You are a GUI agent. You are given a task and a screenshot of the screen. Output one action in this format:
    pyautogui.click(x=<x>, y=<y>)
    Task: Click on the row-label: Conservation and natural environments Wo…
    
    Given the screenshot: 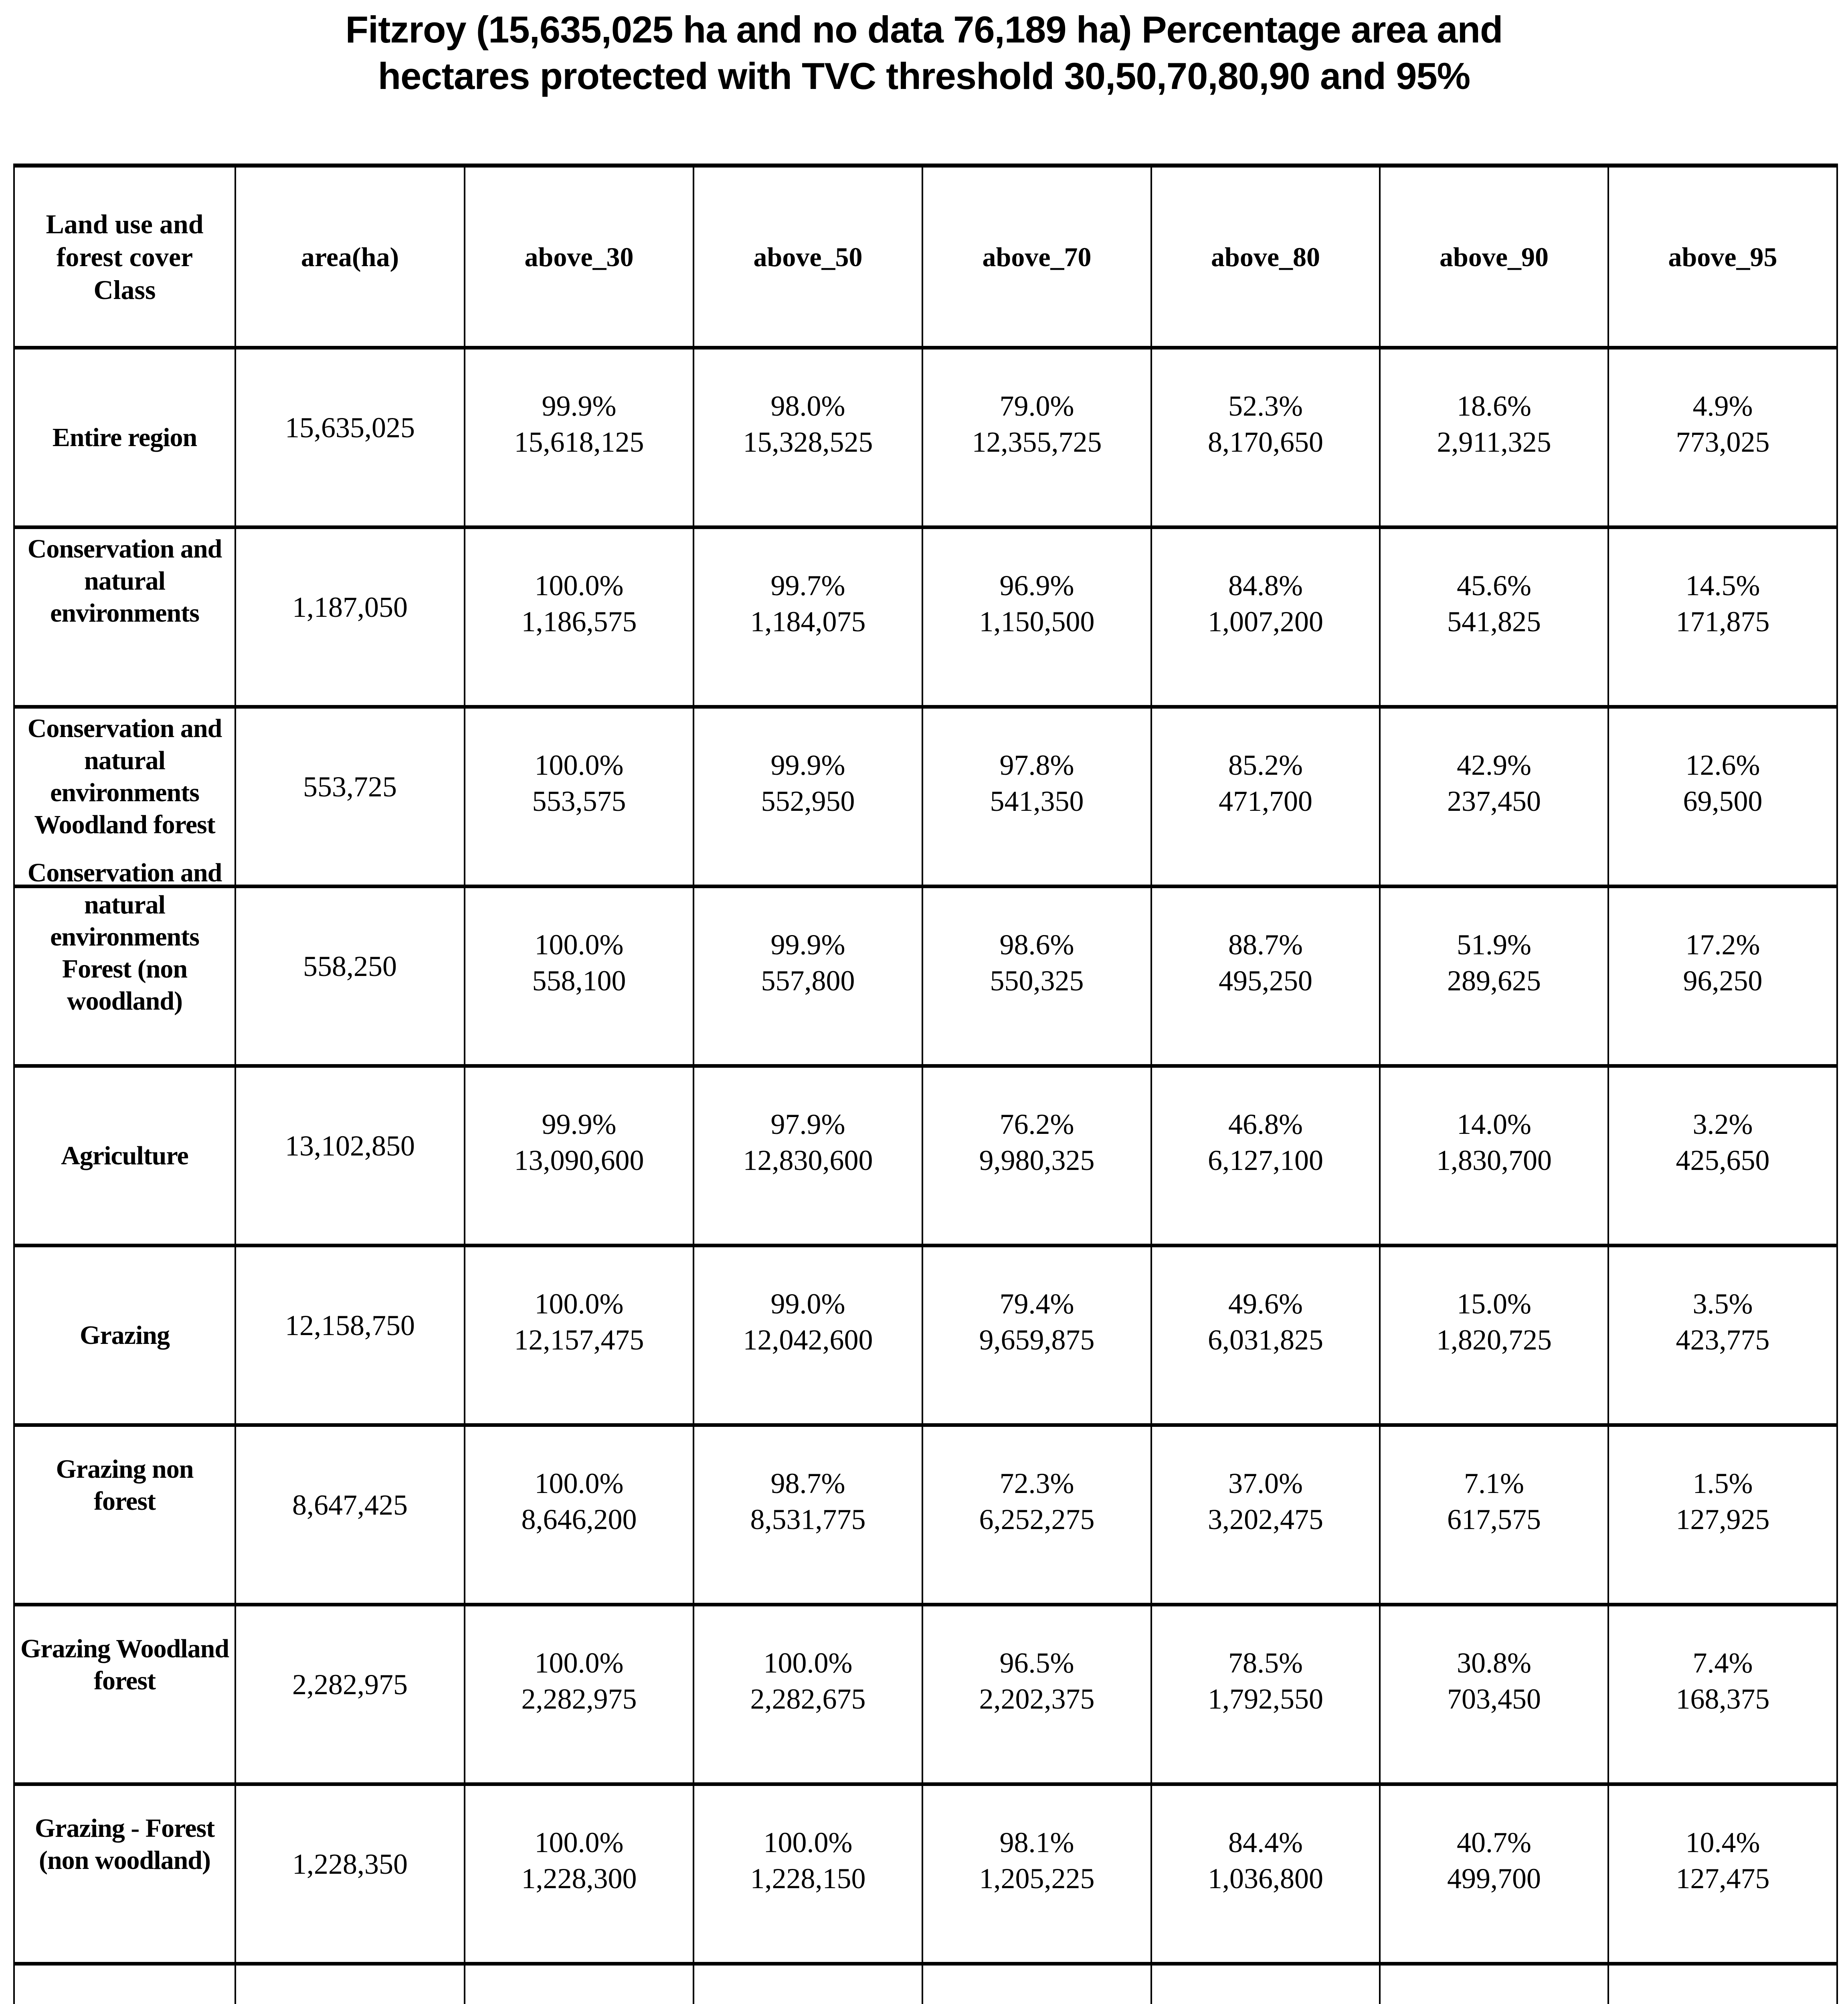 What is the action you would take?
    pyautogui.click(x=124, y=776)
    